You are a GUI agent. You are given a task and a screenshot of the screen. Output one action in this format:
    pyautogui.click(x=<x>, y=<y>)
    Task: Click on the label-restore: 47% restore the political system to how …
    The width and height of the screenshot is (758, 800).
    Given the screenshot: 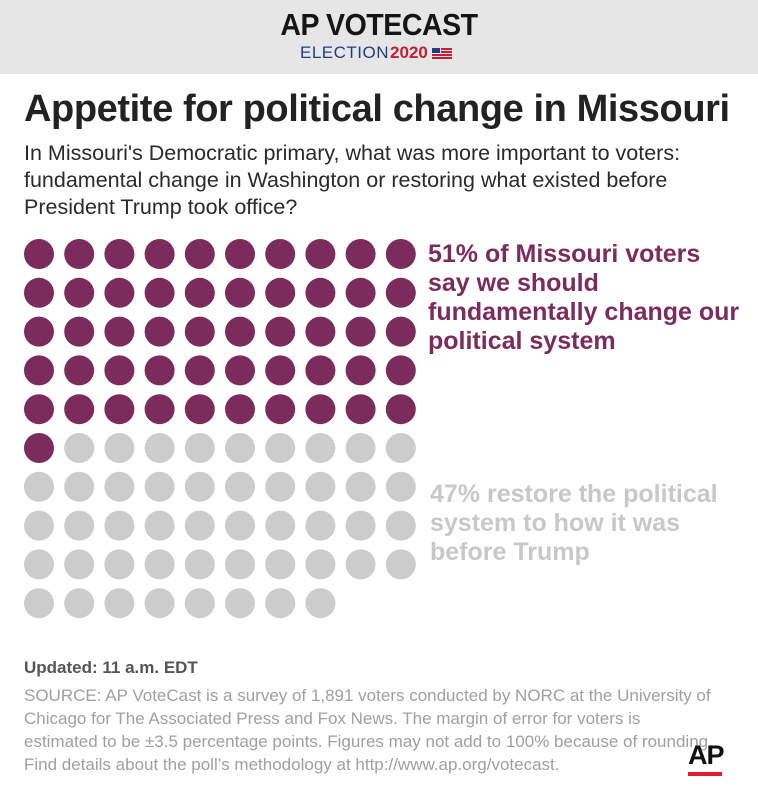 What is the action you would take?
    pyautogui.click(x=590, y=523)
    